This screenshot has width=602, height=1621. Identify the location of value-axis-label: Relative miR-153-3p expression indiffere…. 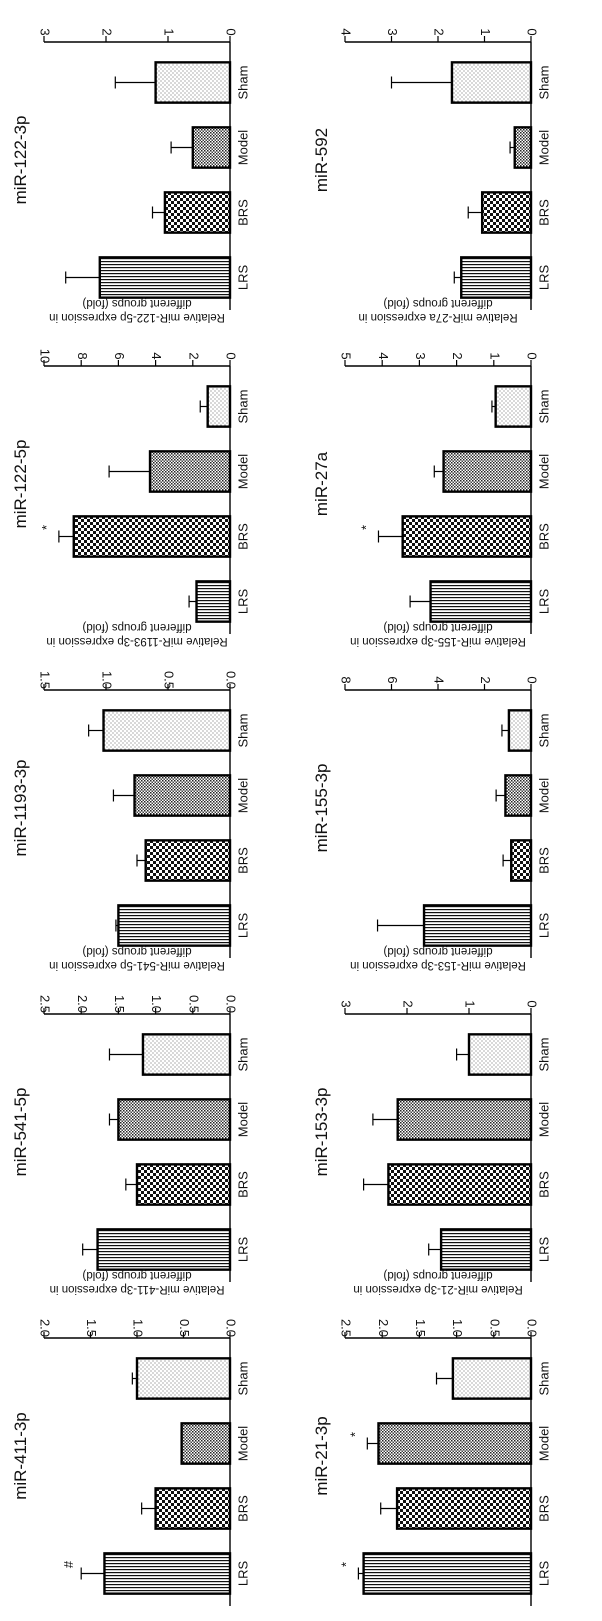
(438, 958).